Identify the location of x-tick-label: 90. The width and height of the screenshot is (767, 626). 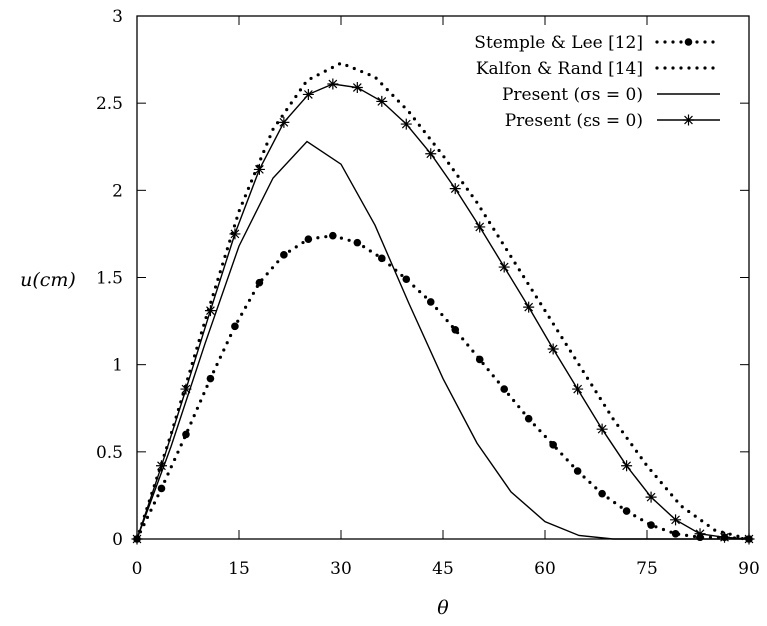
(749, 569).